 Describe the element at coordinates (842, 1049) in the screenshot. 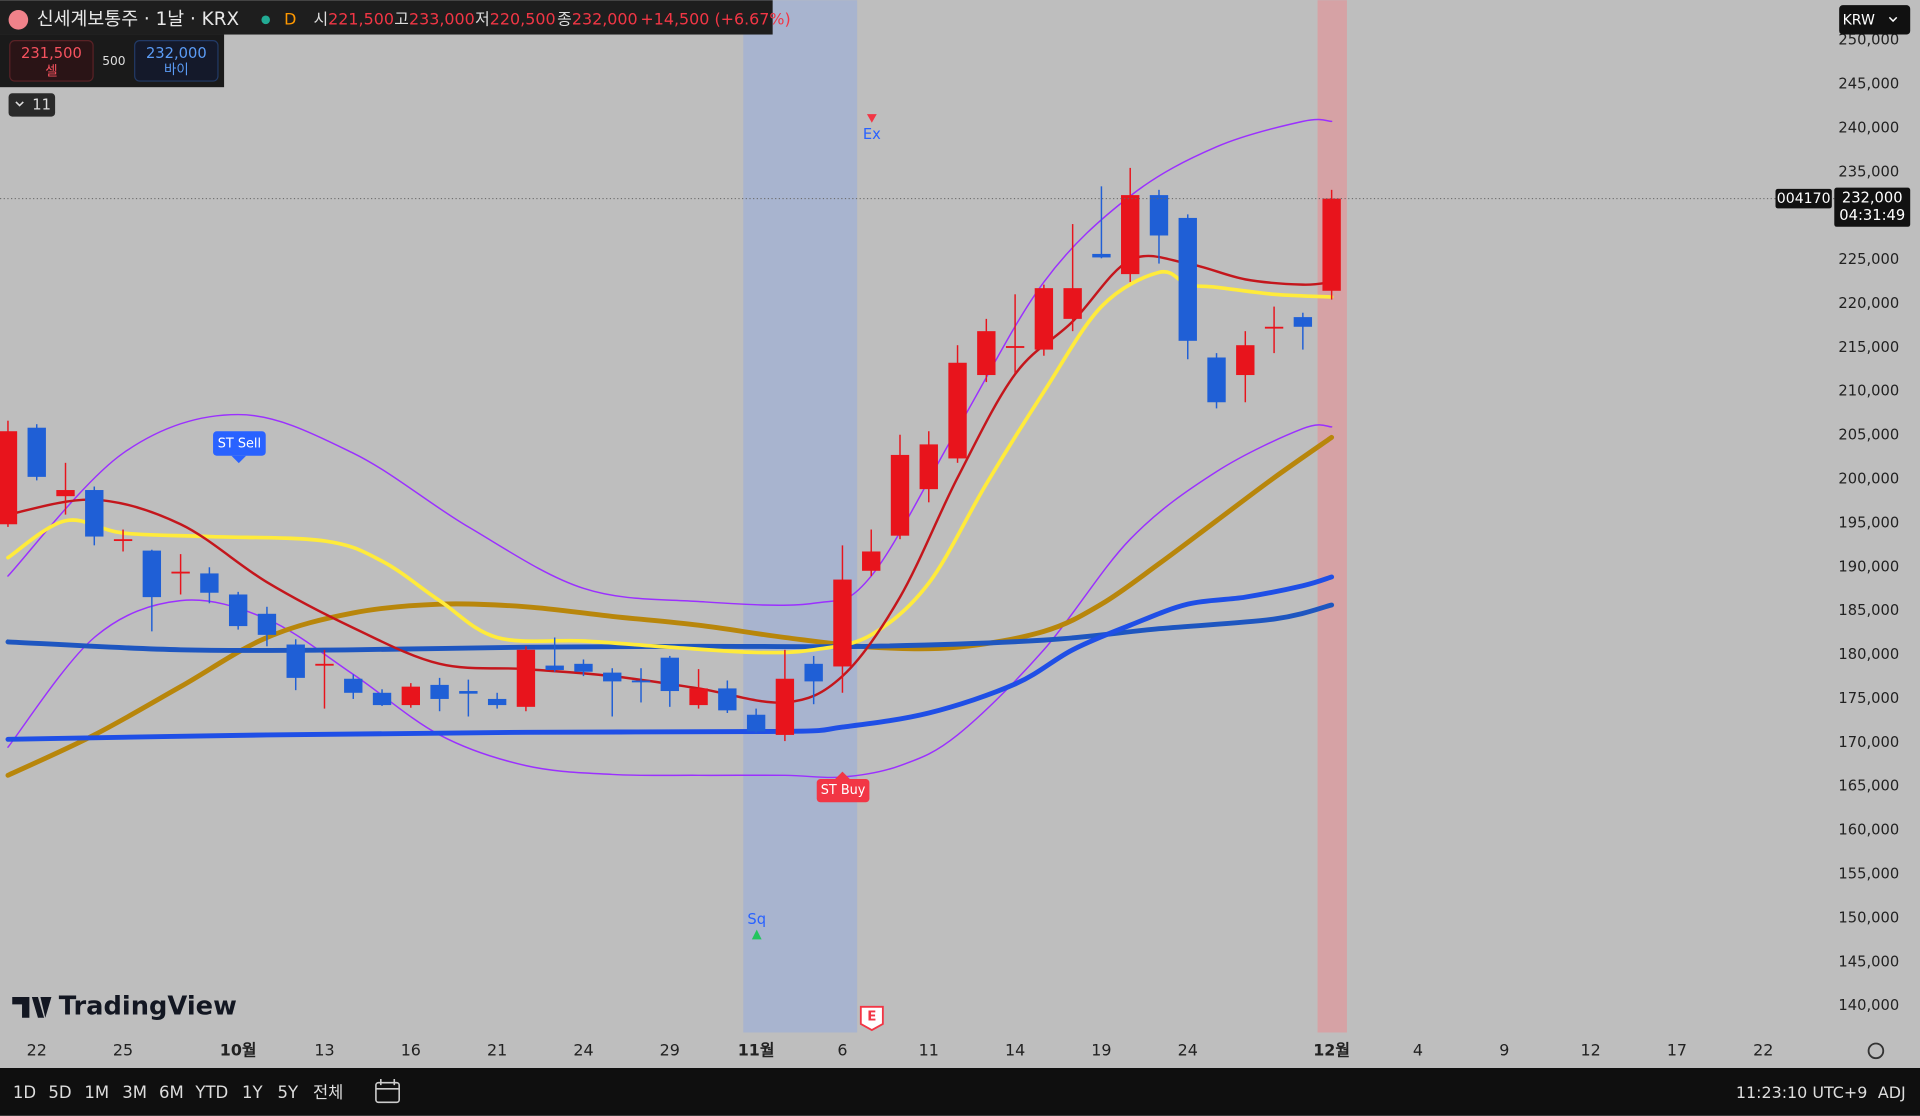

I see `x-tick-label: 6` at that location.